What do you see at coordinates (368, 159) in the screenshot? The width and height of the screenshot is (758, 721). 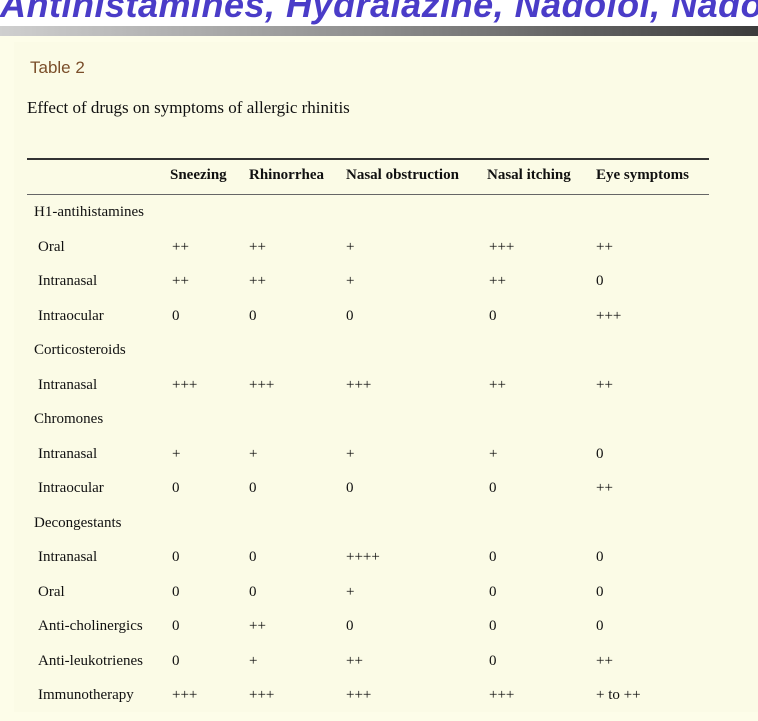 I see `table-top-rule` at bounding box center [368, 159].